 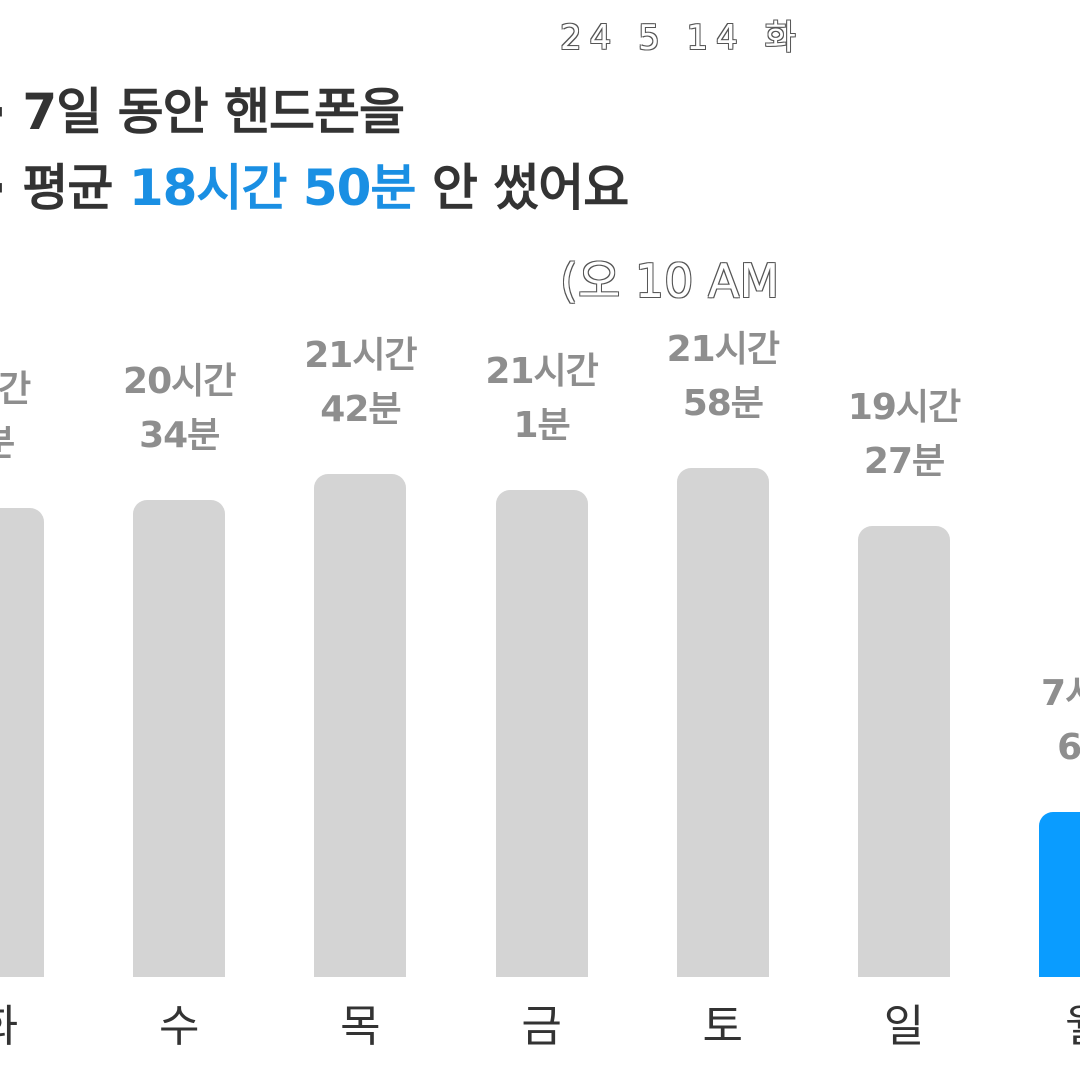 I want to click on title-line-2: · 평균 18시간 50분 안 썼어요, so click(x=314, y=184).